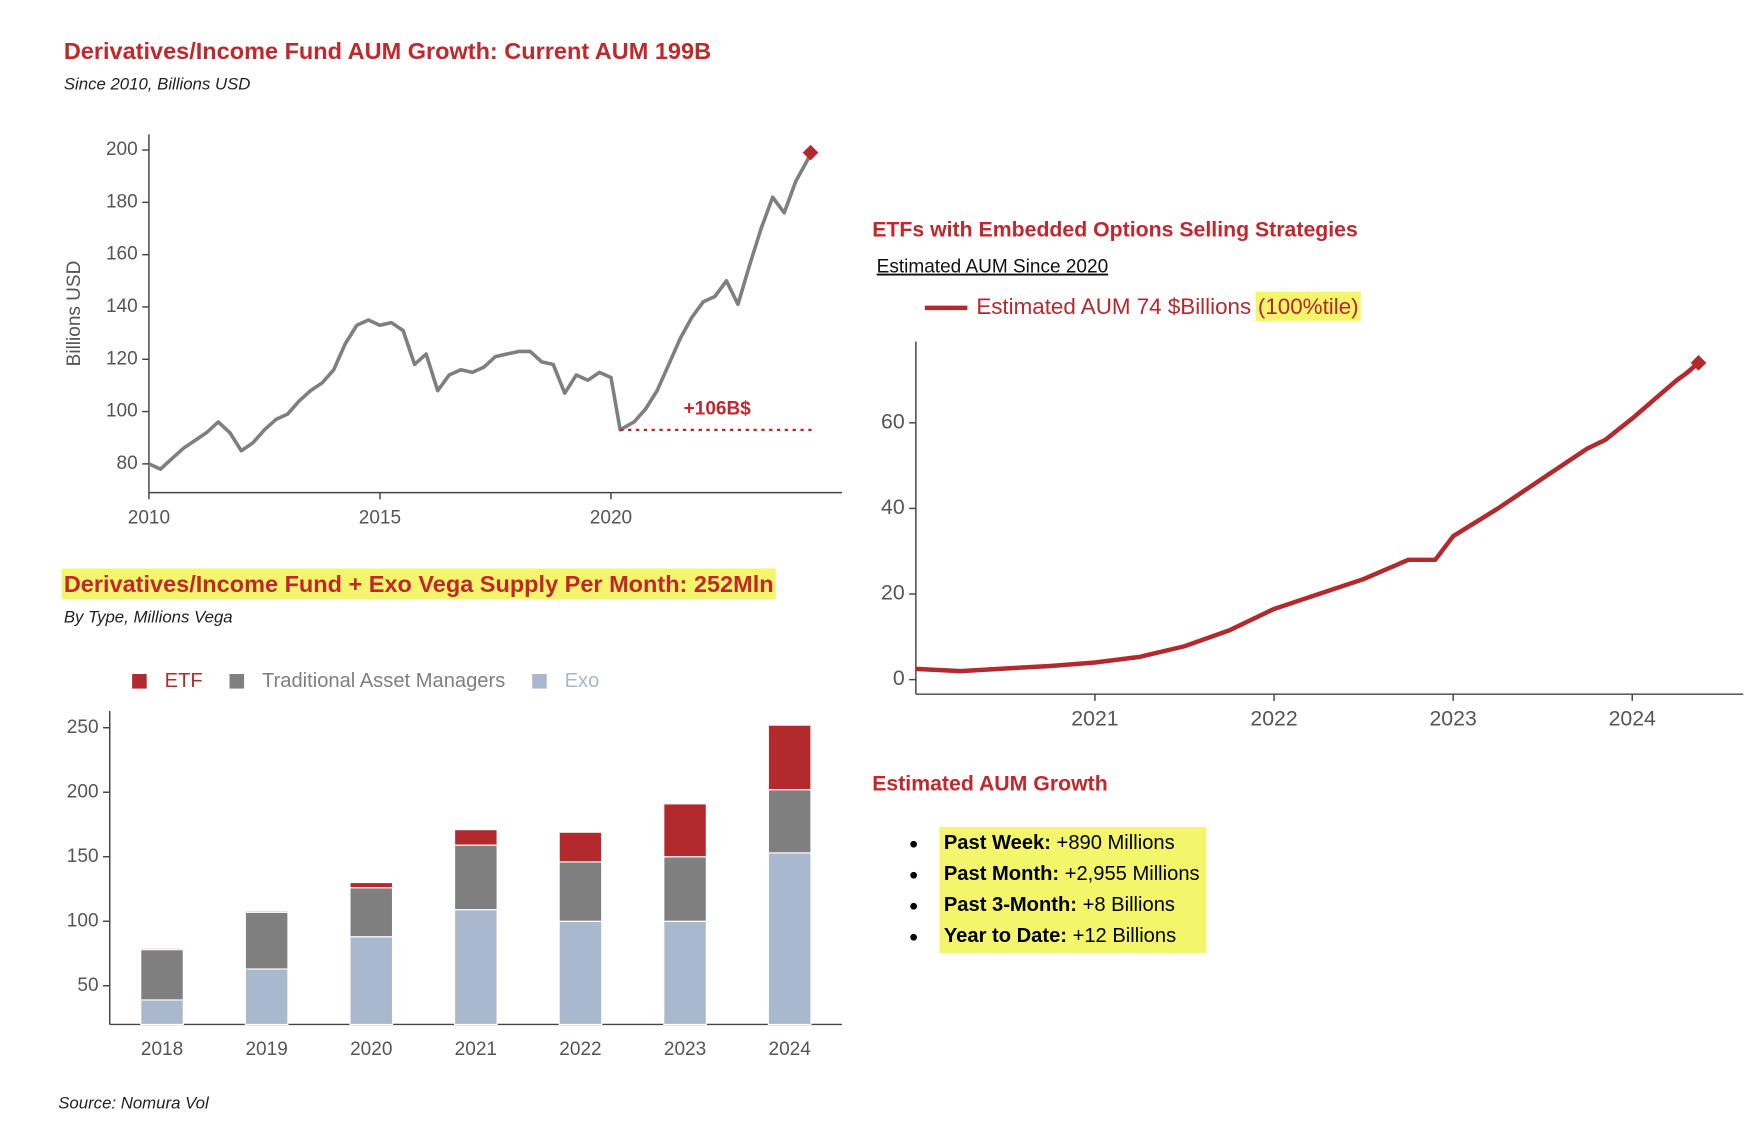  Describe the element at coordinates (1116, 844) in the screenshot. I see `growth-value: +890 Millions` at that location.